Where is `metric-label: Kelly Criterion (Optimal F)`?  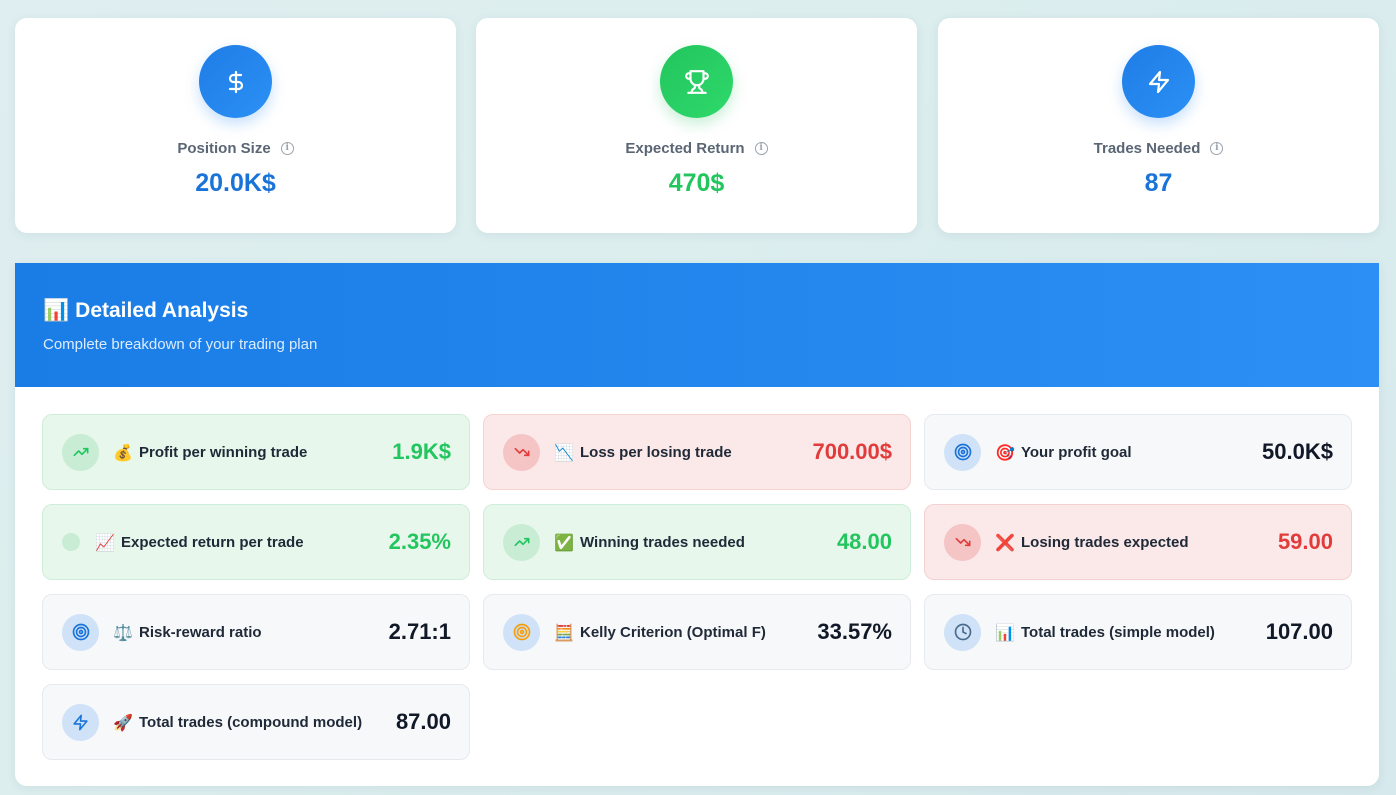
metric-label: Kelly Criterion (Optimal F) is located at coordinates (673, 632).